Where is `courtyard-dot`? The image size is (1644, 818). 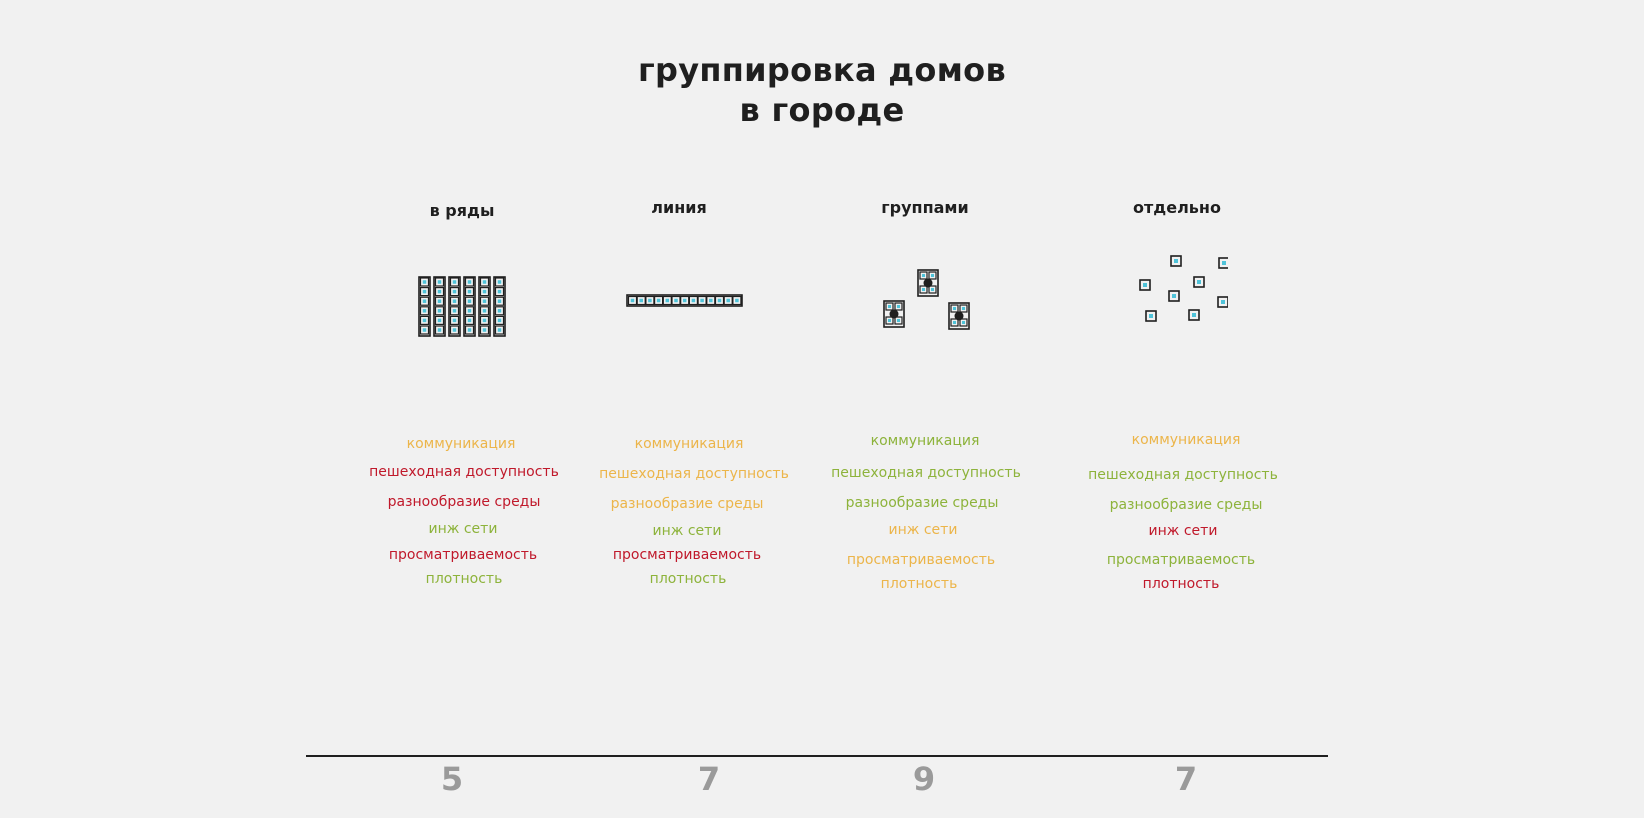 courtyard-dot is located at coordinates (959, 316).